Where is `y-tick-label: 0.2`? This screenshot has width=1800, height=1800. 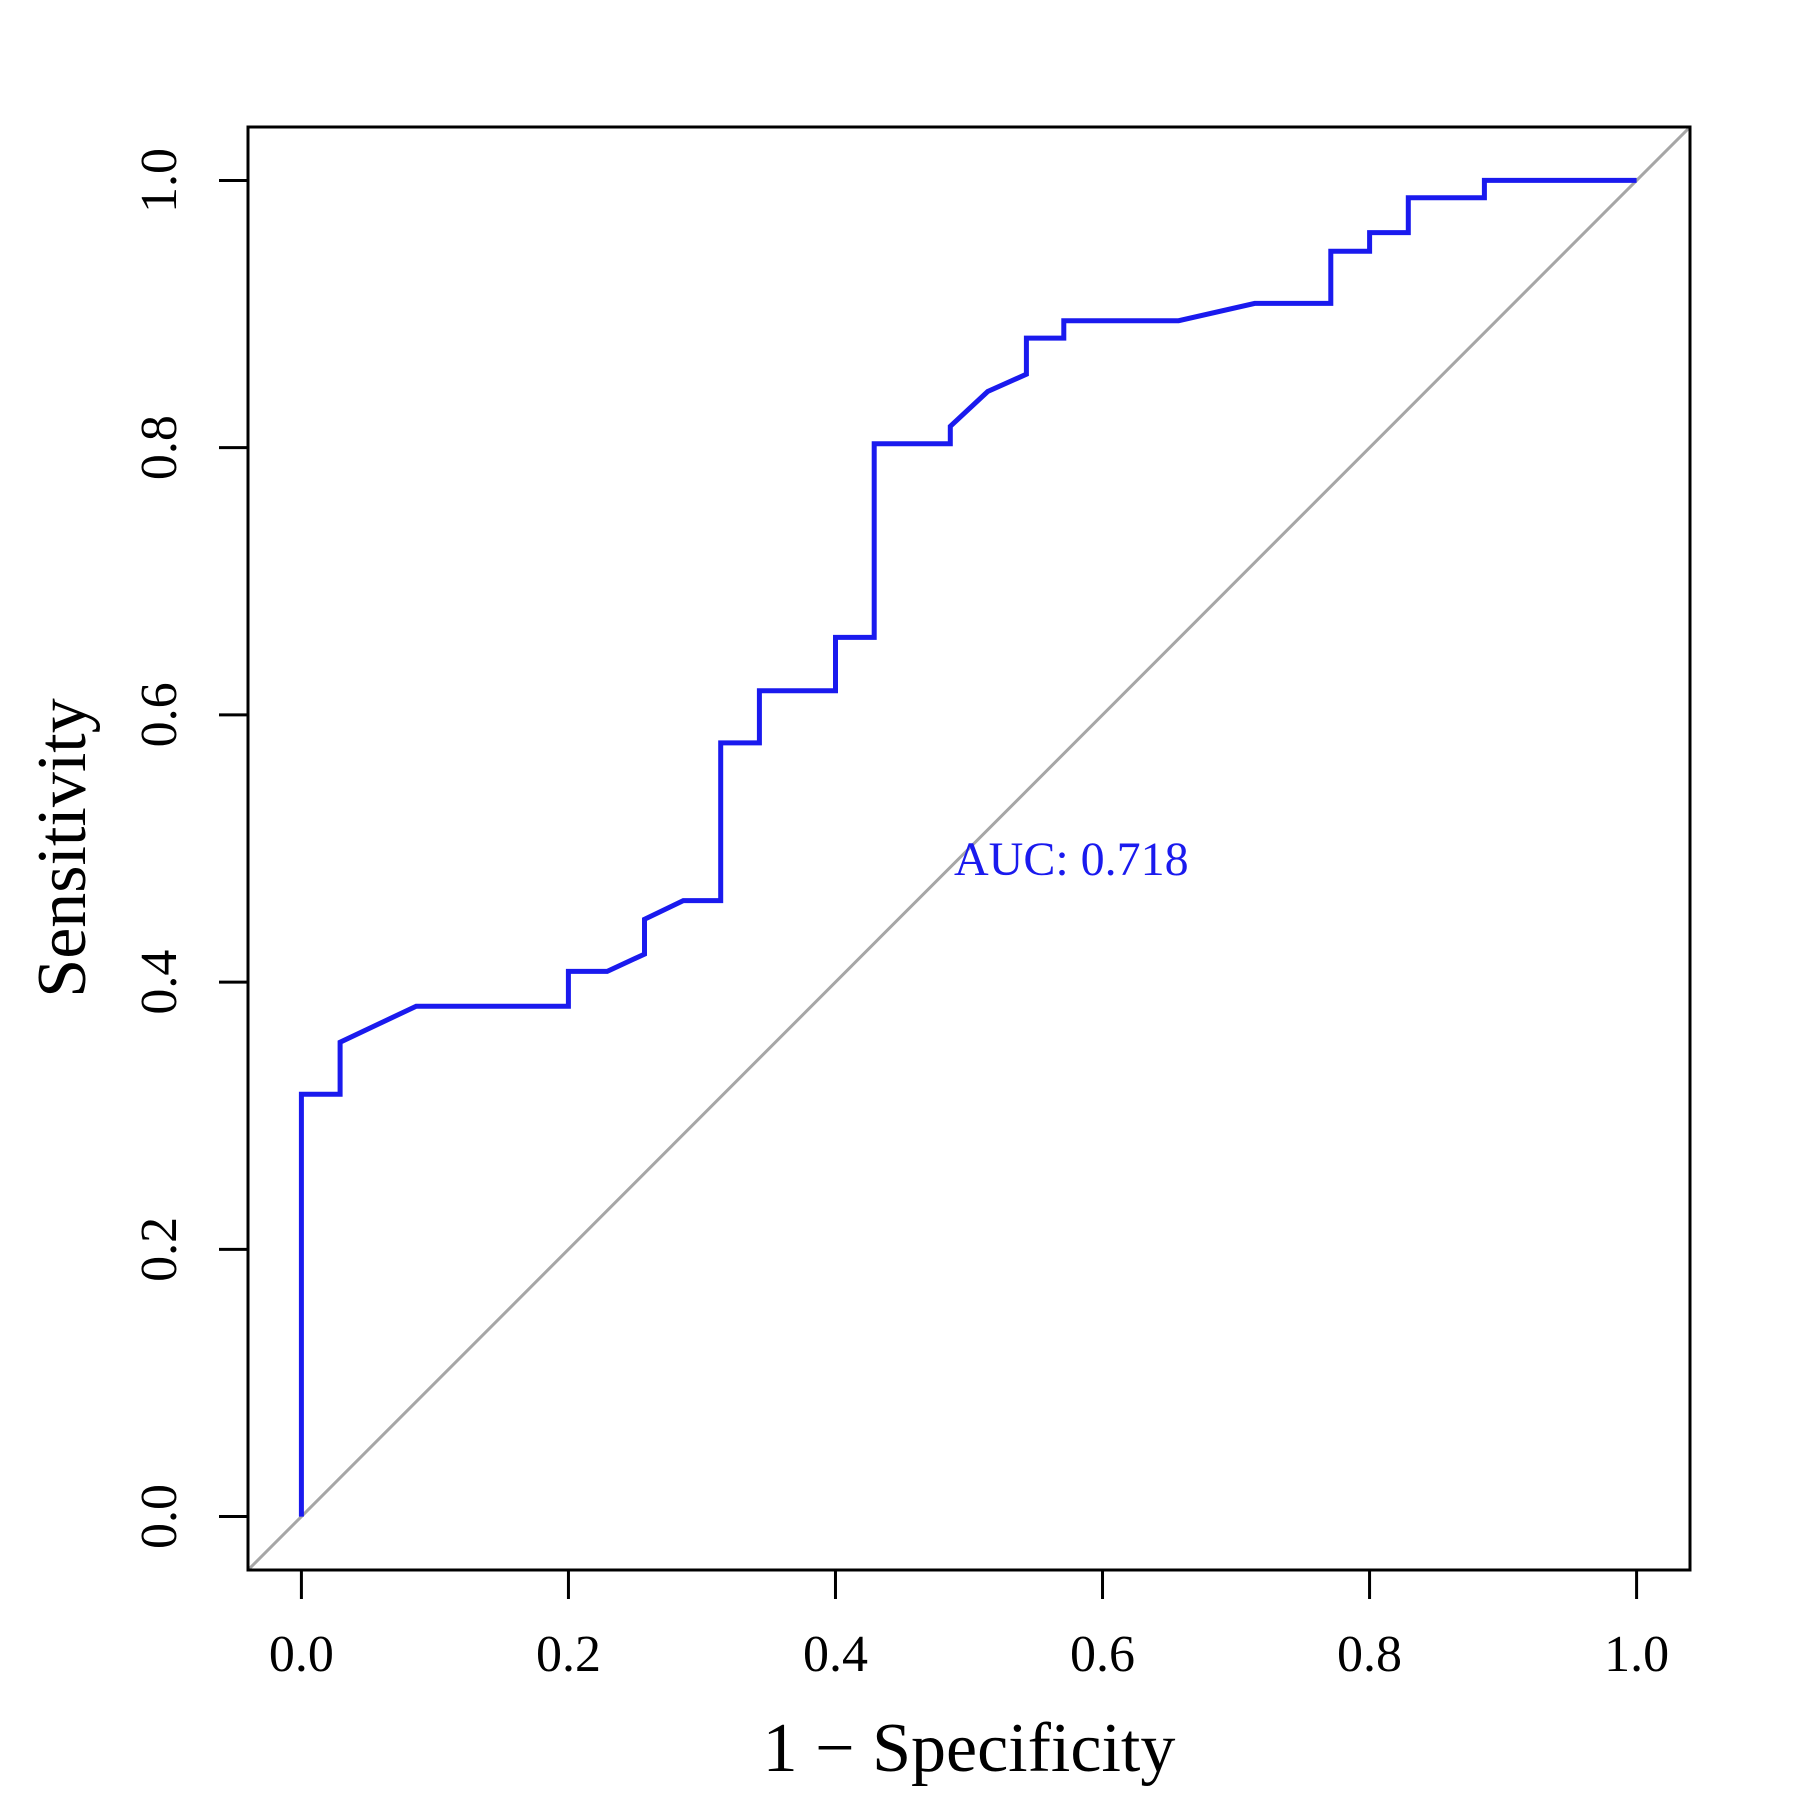
y-tick-label: 0.2 is located at coordinates (159, 1249).